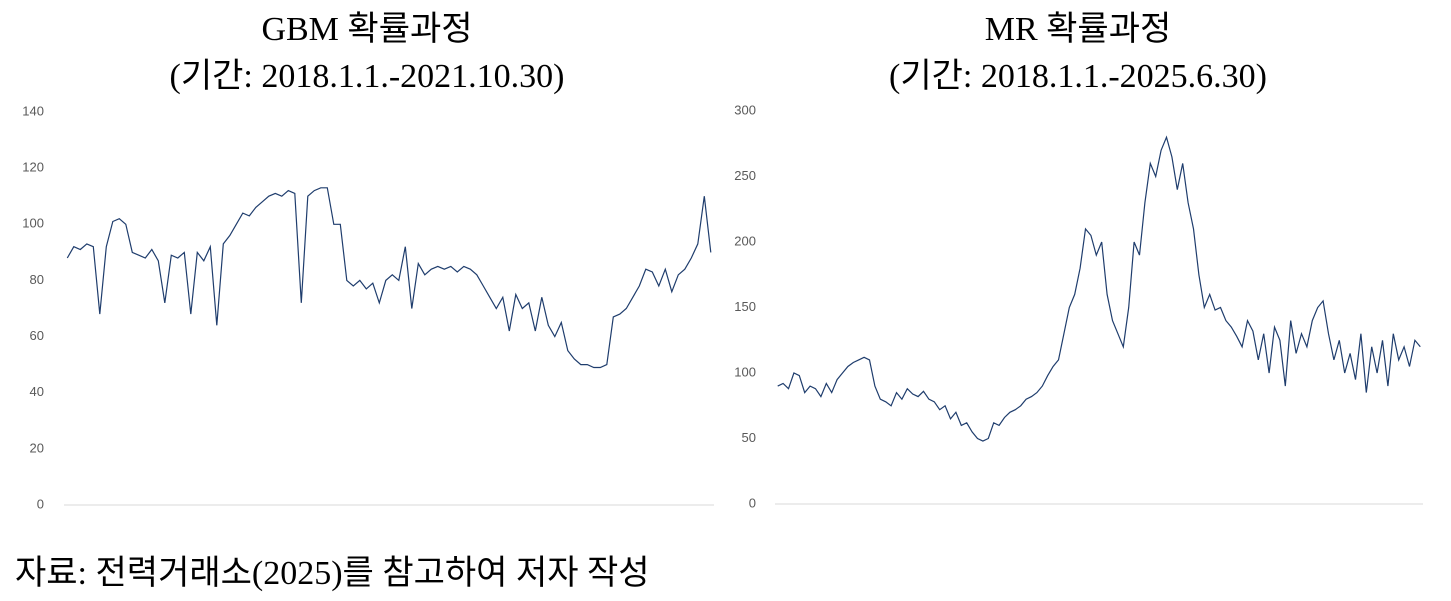  Describe the element at coordinates (389, 278) in the screenshot. I see `data-line` at that location.